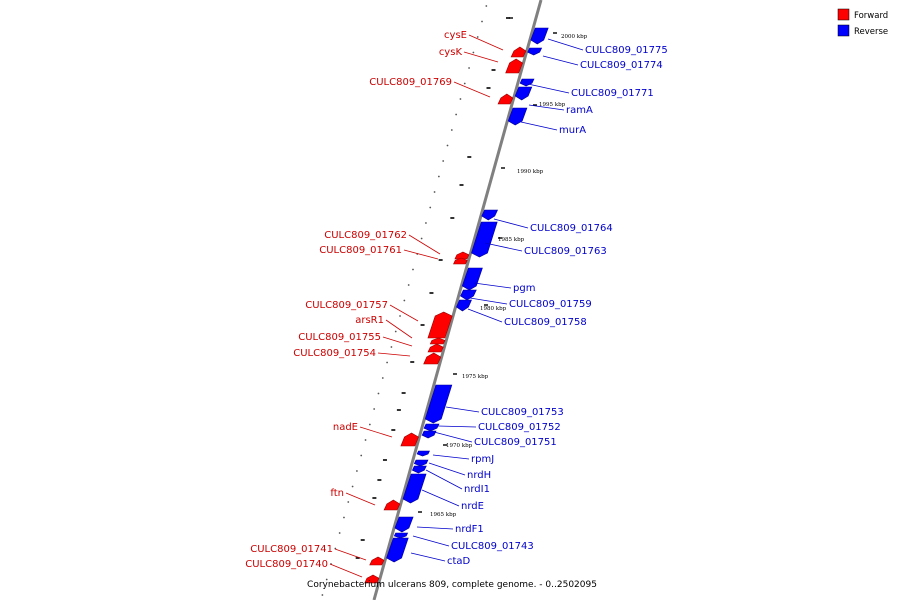 This screenshot has width=900, height=600. Describe the element at coordinates (626, 50) in the screenshot. I see `gene-label-culc809_01775: CULC809_01775` at that location.